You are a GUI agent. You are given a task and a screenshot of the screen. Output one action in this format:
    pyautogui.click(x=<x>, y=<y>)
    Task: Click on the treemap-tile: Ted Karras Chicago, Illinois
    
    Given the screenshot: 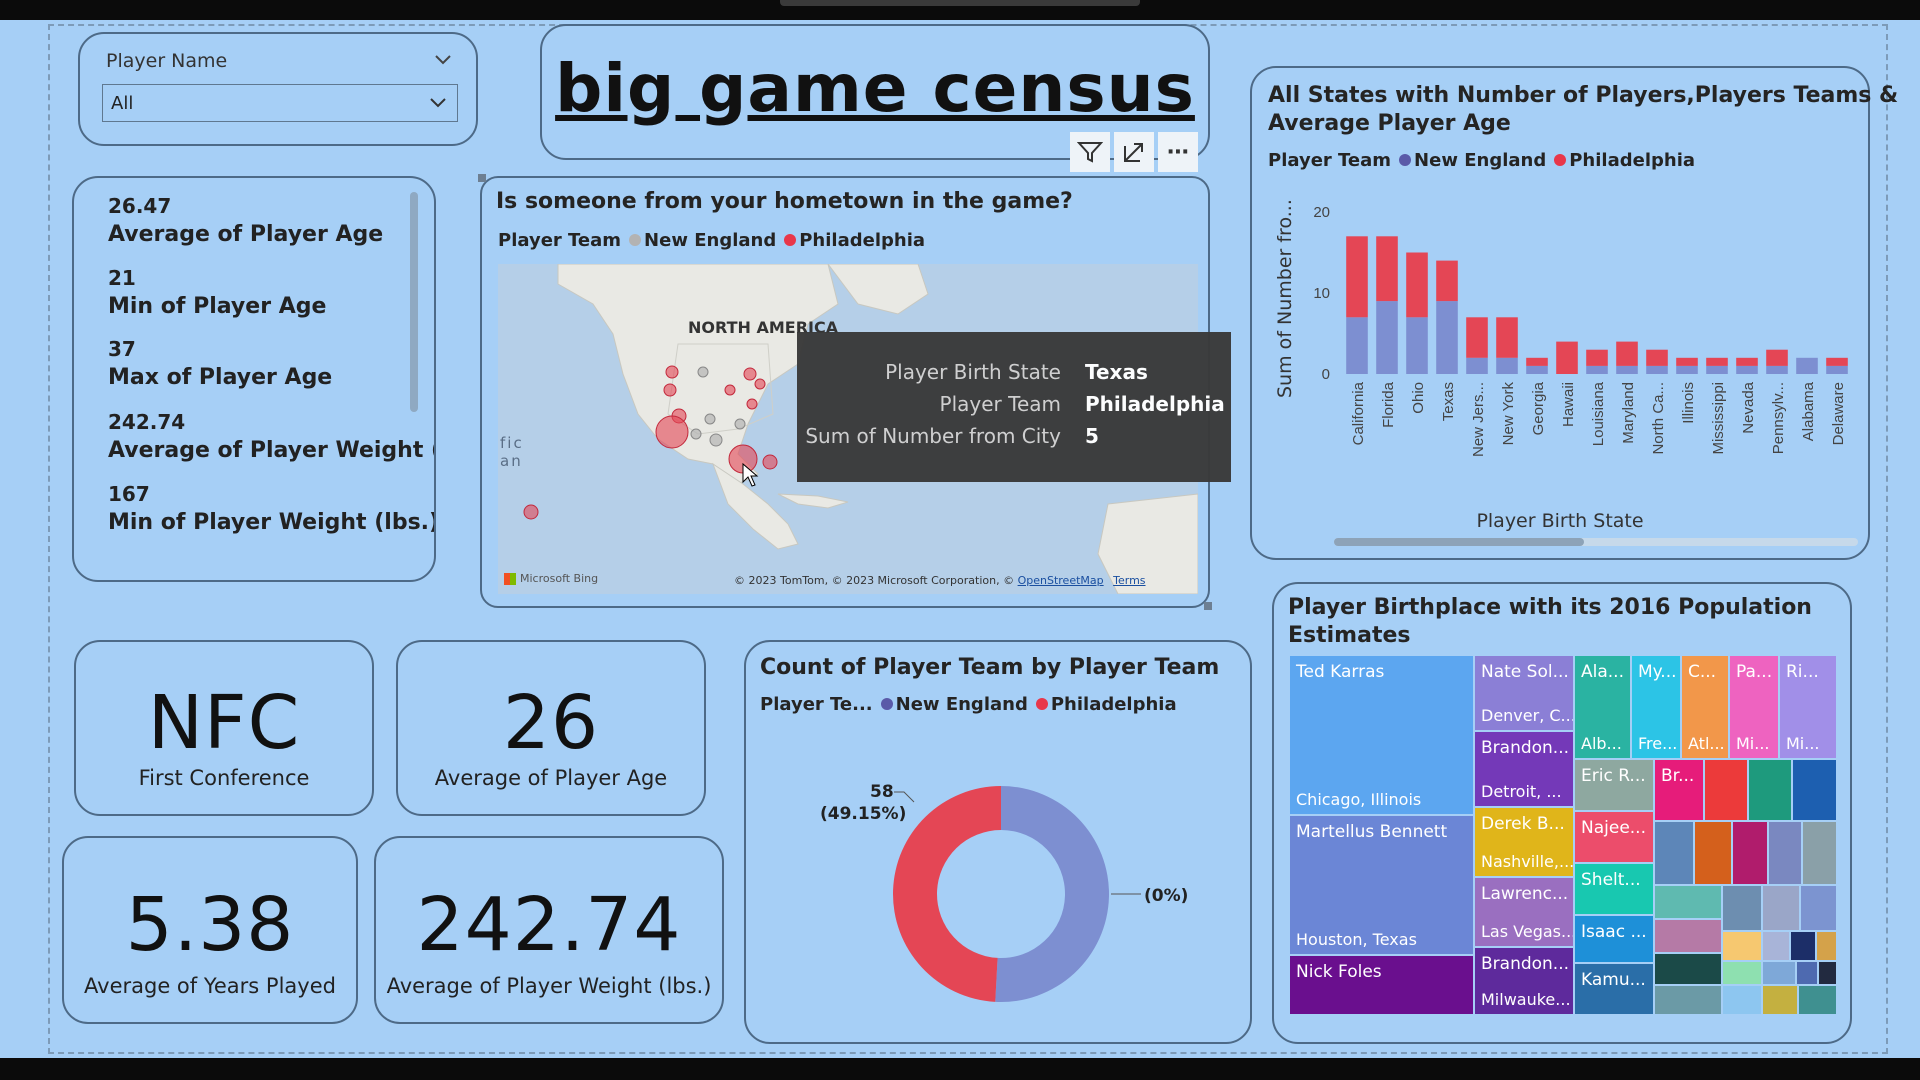 What is the action you would take?
    pyautogui.click(x=1382, y=736)
    